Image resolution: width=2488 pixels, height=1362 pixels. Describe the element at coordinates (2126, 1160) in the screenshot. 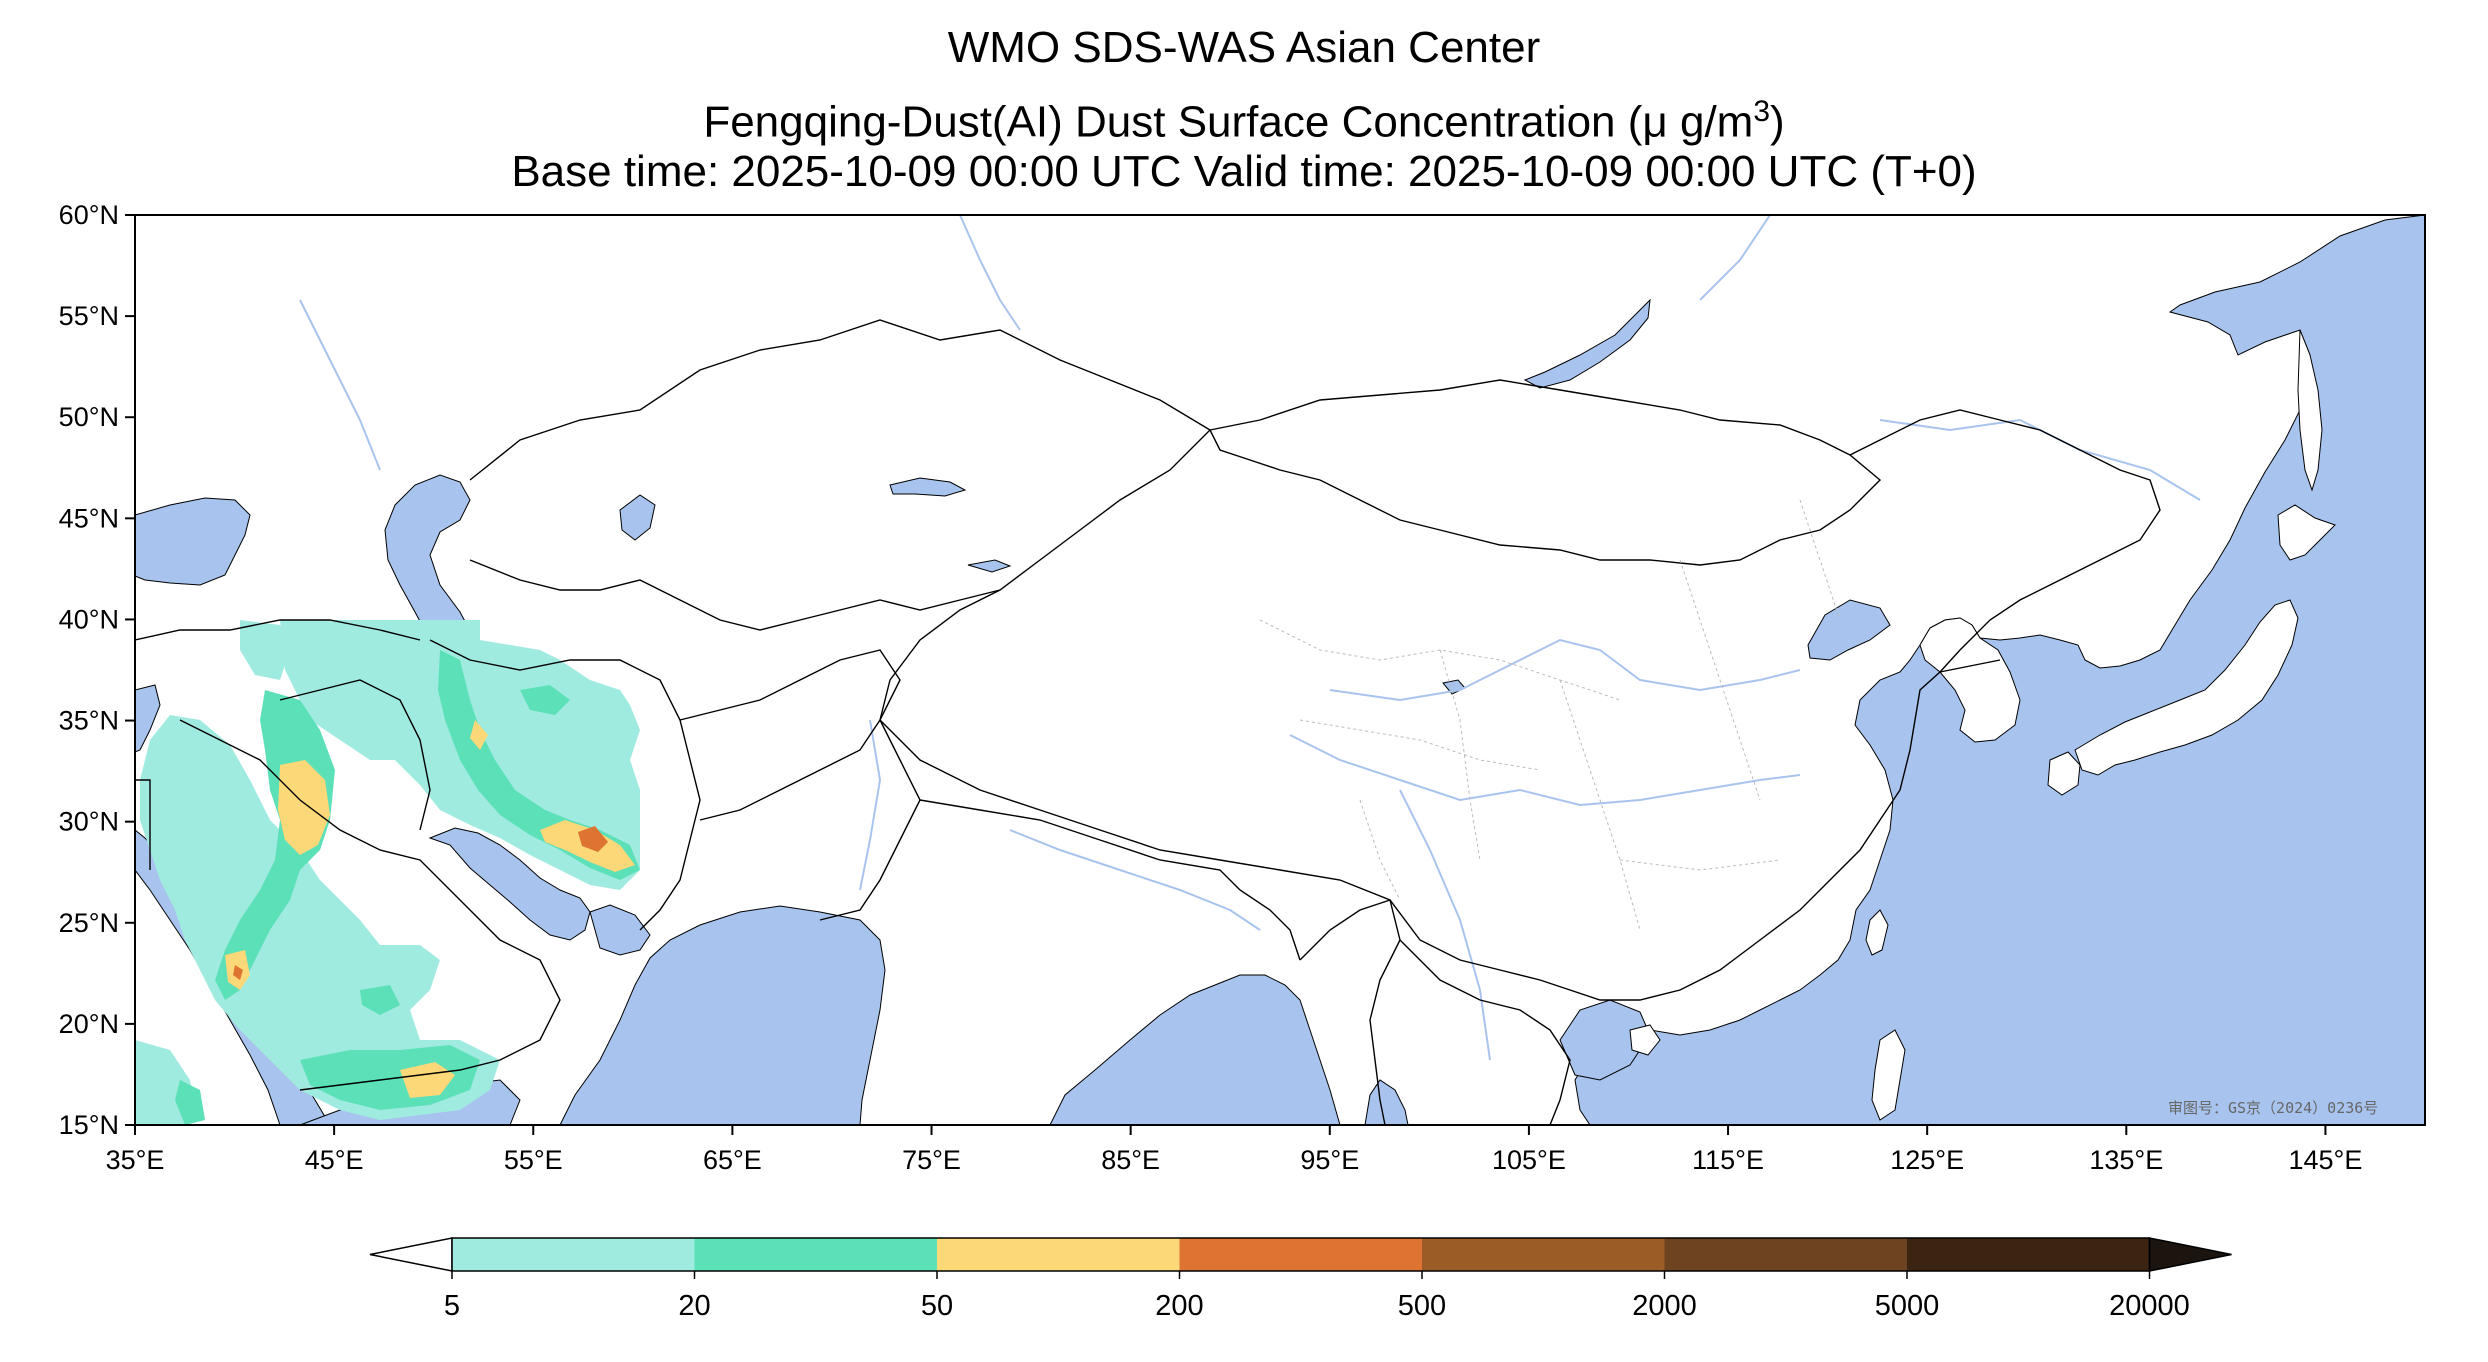

I see `lon-tick-label: 135°E` at that location.